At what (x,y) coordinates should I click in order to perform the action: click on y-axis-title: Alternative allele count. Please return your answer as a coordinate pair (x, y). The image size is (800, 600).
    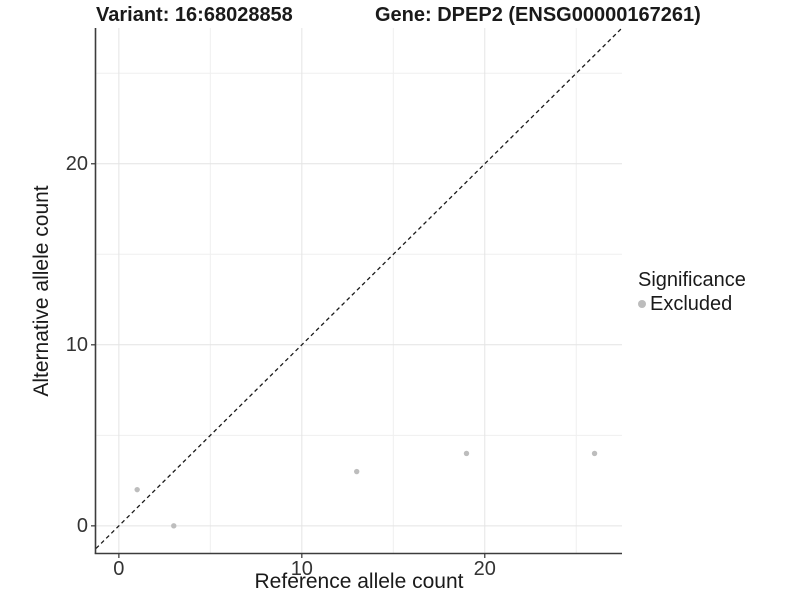
    Looking at the image, I should click on (41, 291).